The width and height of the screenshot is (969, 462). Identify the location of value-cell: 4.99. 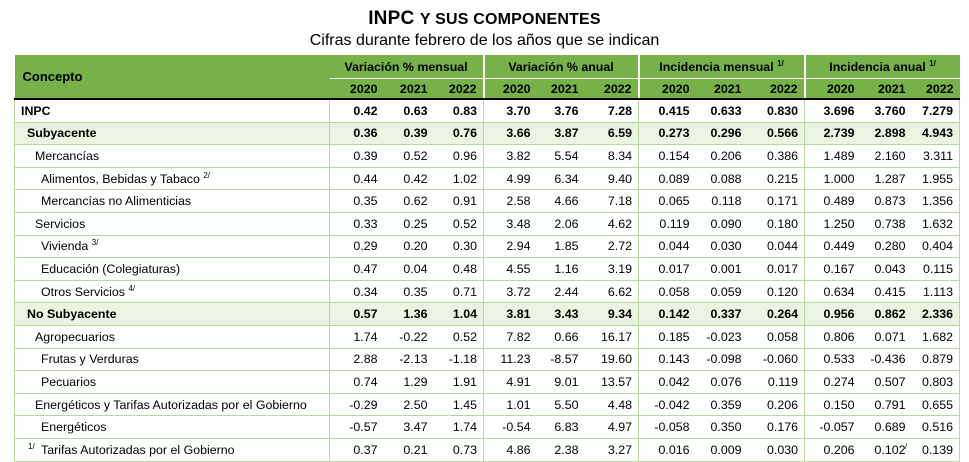
(510, 179).